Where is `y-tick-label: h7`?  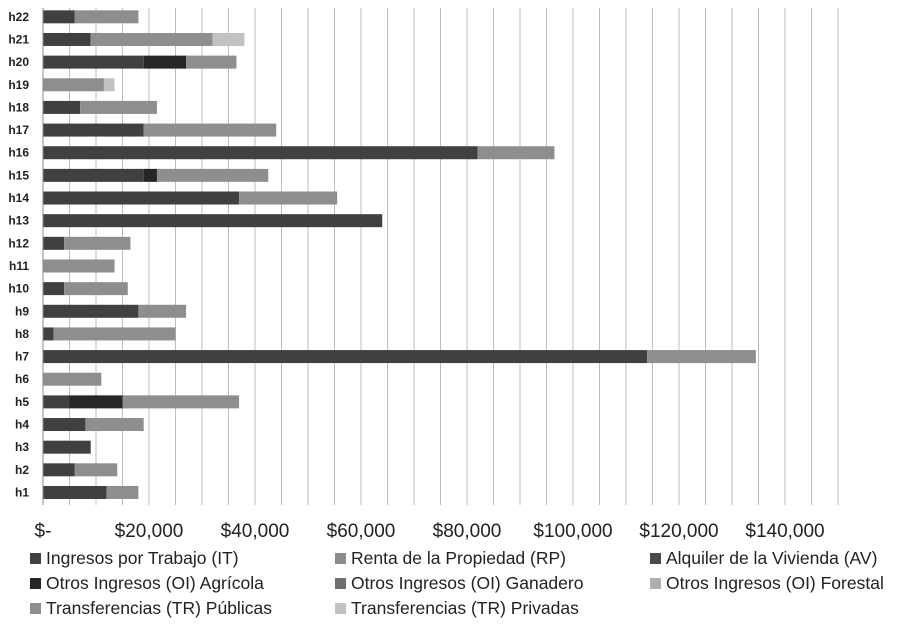 y-tick-label: h7 is located at coordinates (22, 357).